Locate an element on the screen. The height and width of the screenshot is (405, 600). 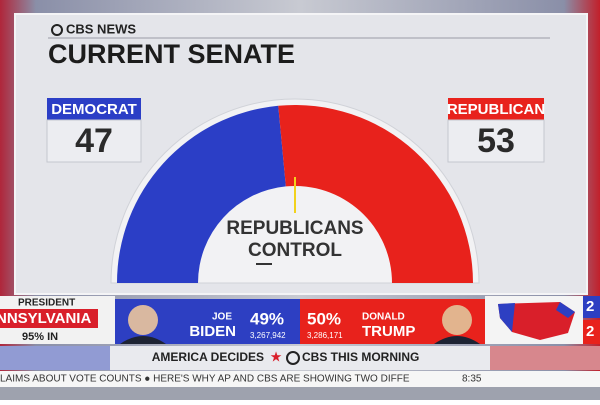
candidate-first: JOE is located at coordinates (222, 317).